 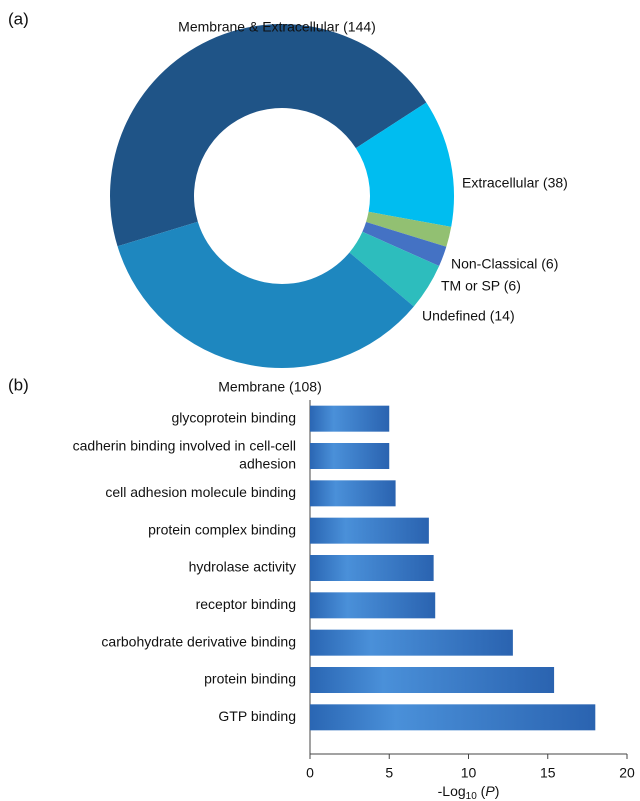 I want to click on x-axis-label-part: -Log, so click(x=452, y=791).